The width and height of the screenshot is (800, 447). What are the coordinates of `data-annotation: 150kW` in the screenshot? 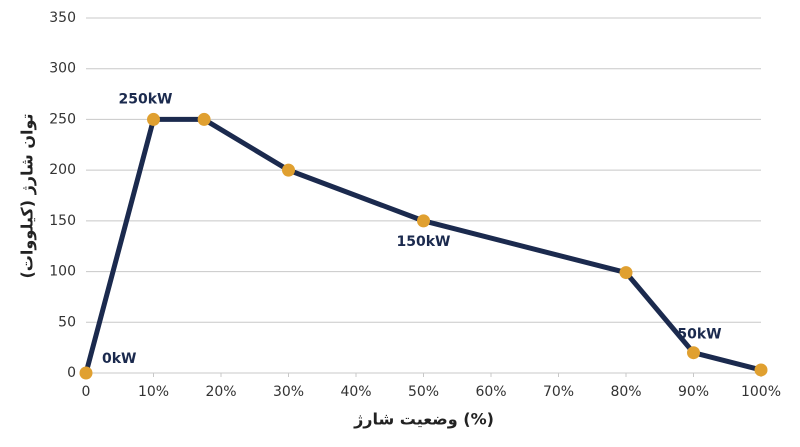 It's located at (424, 242).